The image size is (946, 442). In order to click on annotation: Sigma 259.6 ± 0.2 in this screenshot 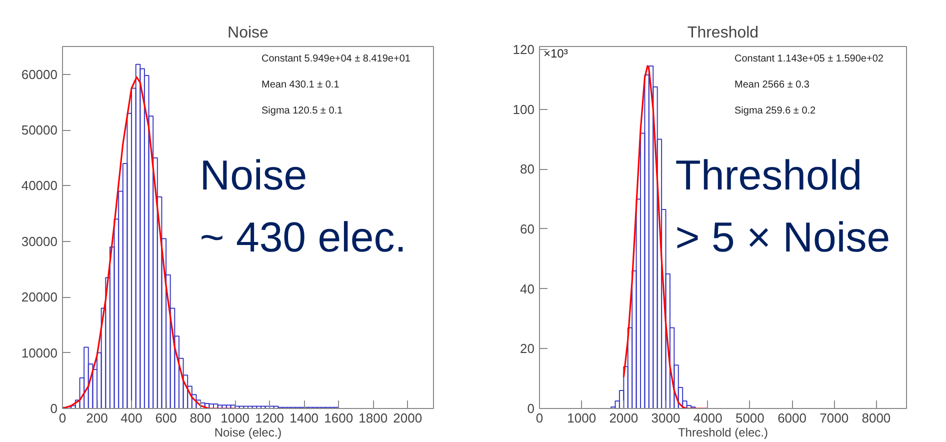, I will do `click(775, 111)`.